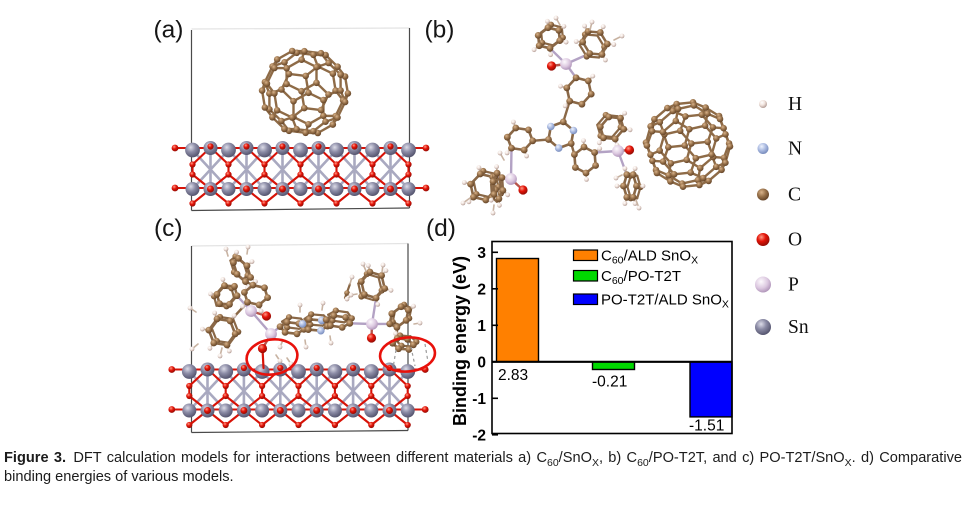  Describe the element at coordinates (481, 289) in the screenshot. I see `svg-text: 2` at that location.